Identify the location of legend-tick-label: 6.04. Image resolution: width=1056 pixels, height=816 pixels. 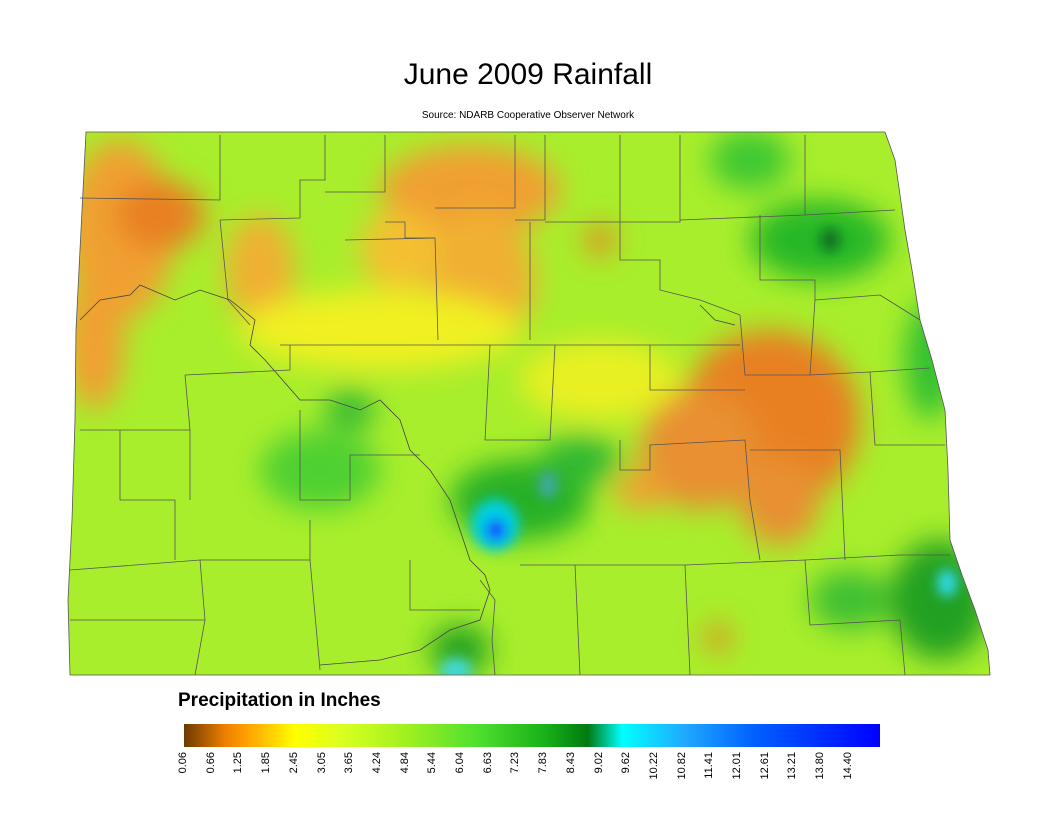
(460, 763).